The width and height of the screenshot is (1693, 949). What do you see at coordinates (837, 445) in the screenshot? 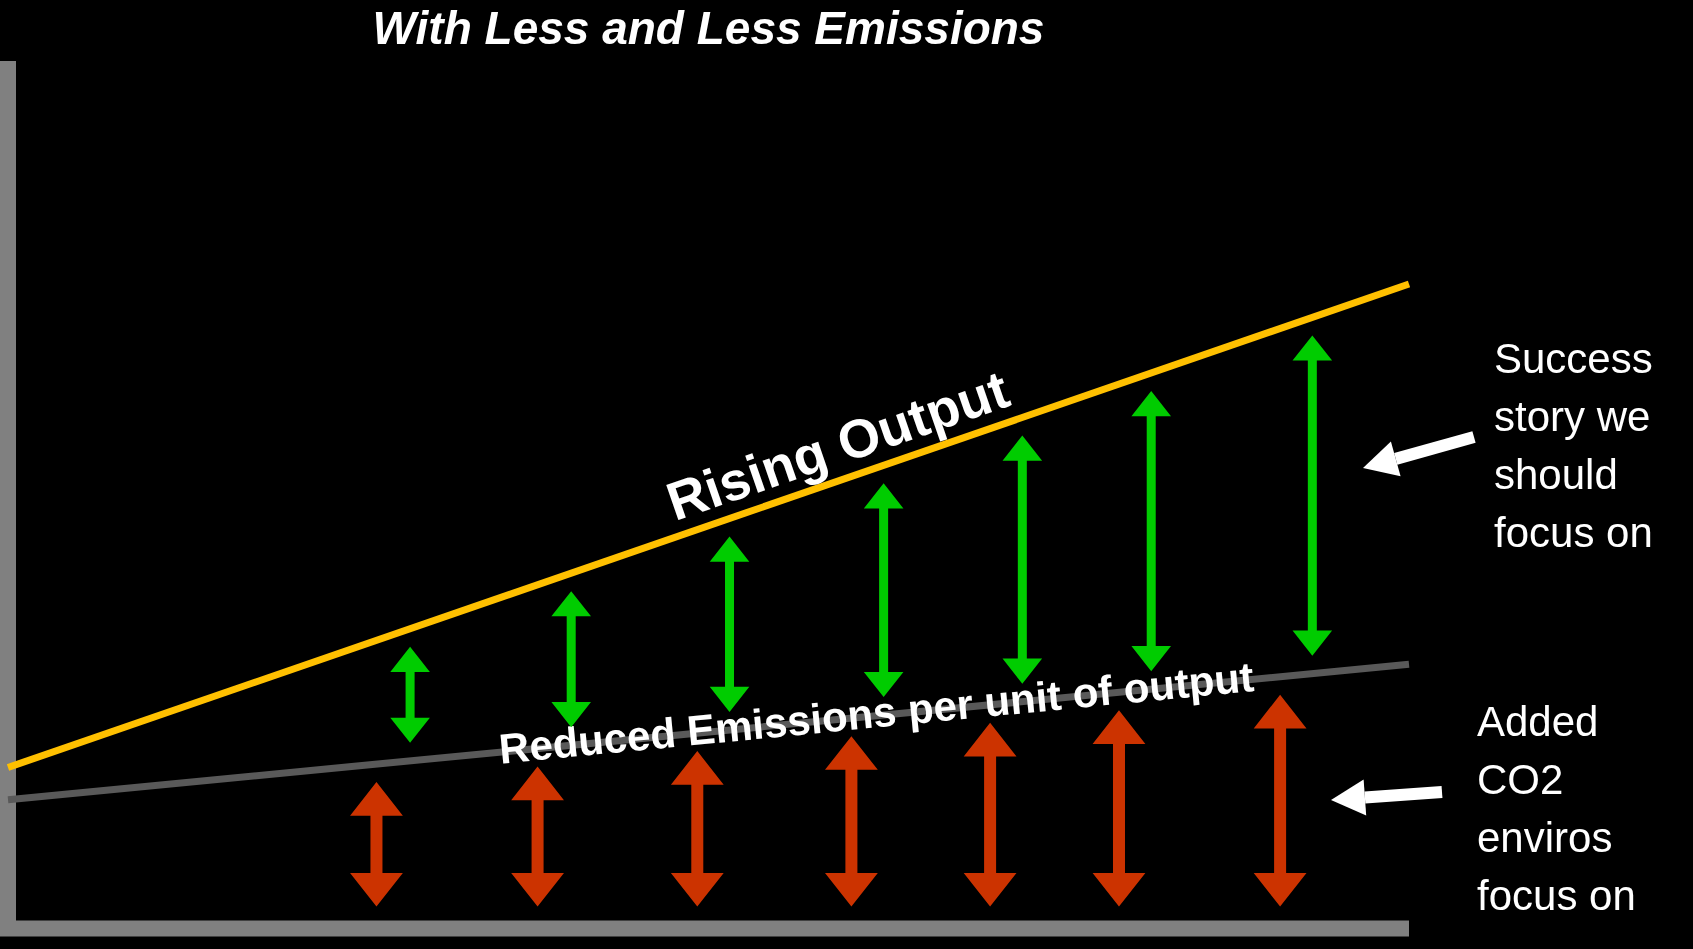
I see `text: Rising Output` at bounding box center [837, 445].